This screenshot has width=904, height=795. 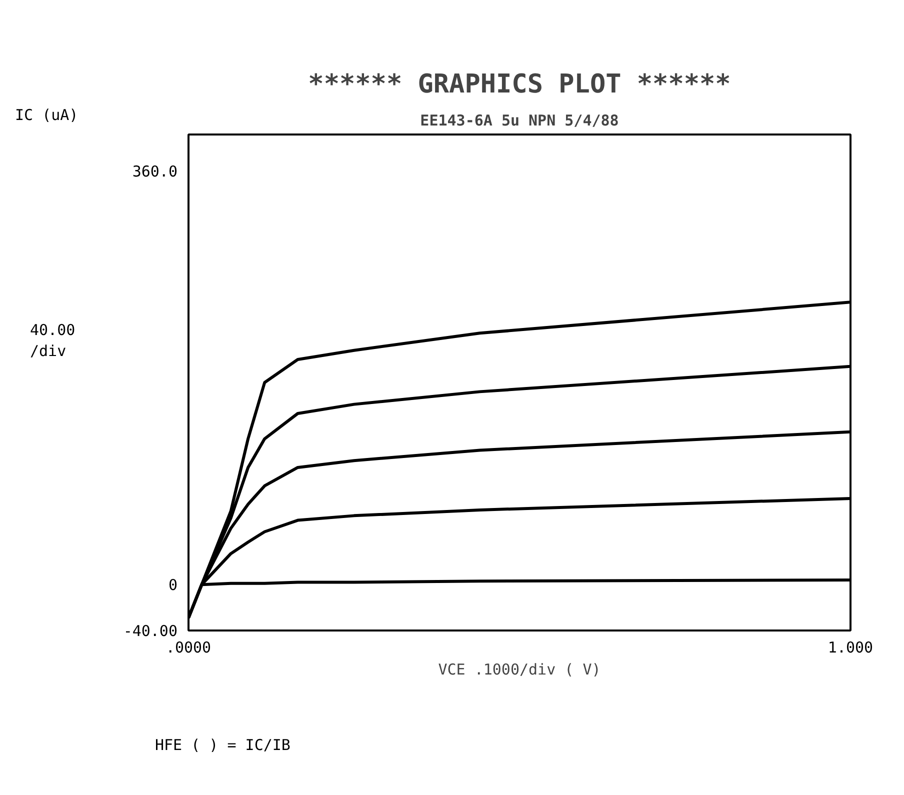 What do you see at coordinates (150, 631) in the screenshot?
I see `y-tick-label: -40.00` at bounding box center [150, 631].